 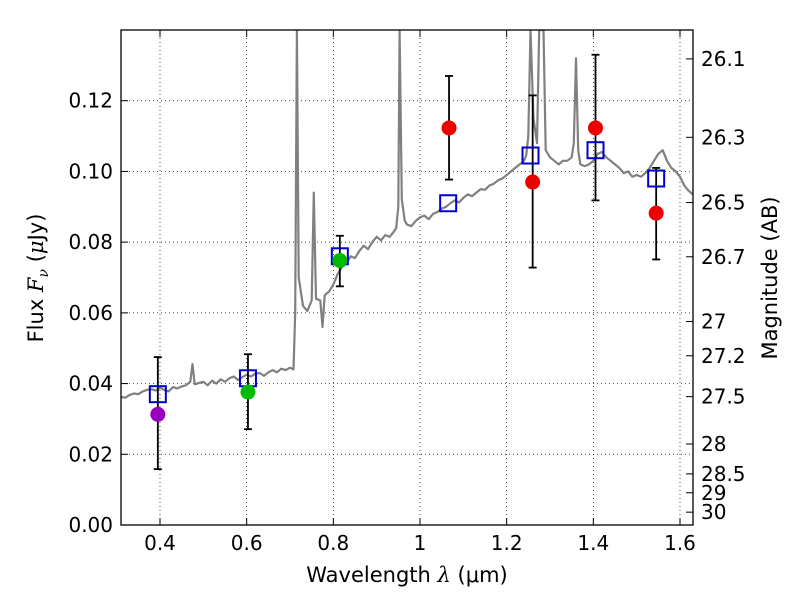 I want to click on x-axis-label: Wavelength λ (μm), so click(x=406, y=575).